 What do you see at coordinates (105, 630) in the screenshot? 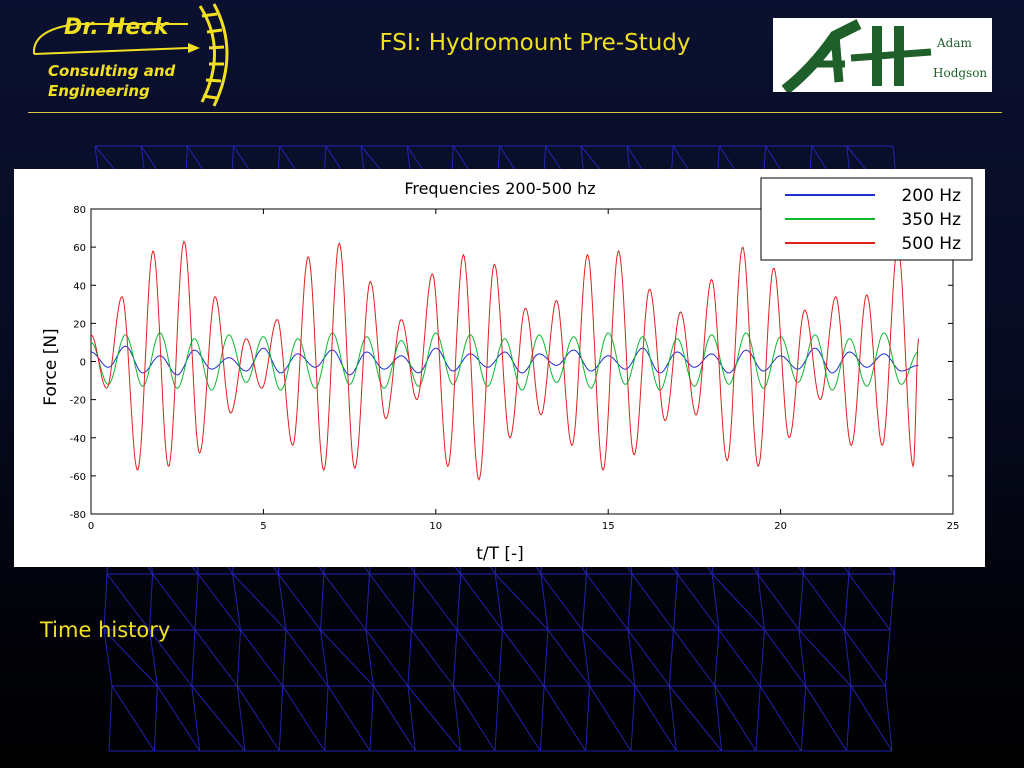
I see `slide-caption: Time history` at bounding box center [105, 630].